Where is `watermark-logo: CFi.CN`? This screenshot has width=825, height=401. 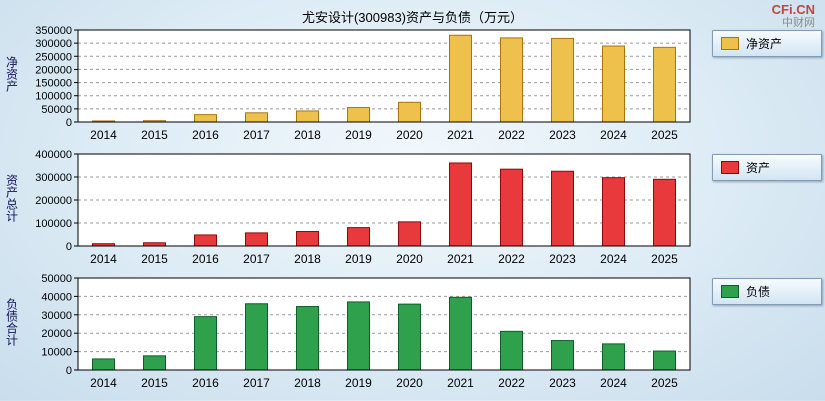 watermark-logo: CFi.CN is located at coordinates (793, 9).